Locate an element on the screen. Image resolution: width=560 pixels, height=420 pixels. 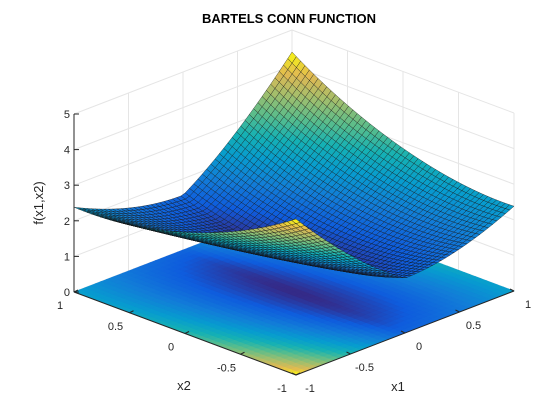
z-tick-label: 2 is located at coordinates (67, 222).